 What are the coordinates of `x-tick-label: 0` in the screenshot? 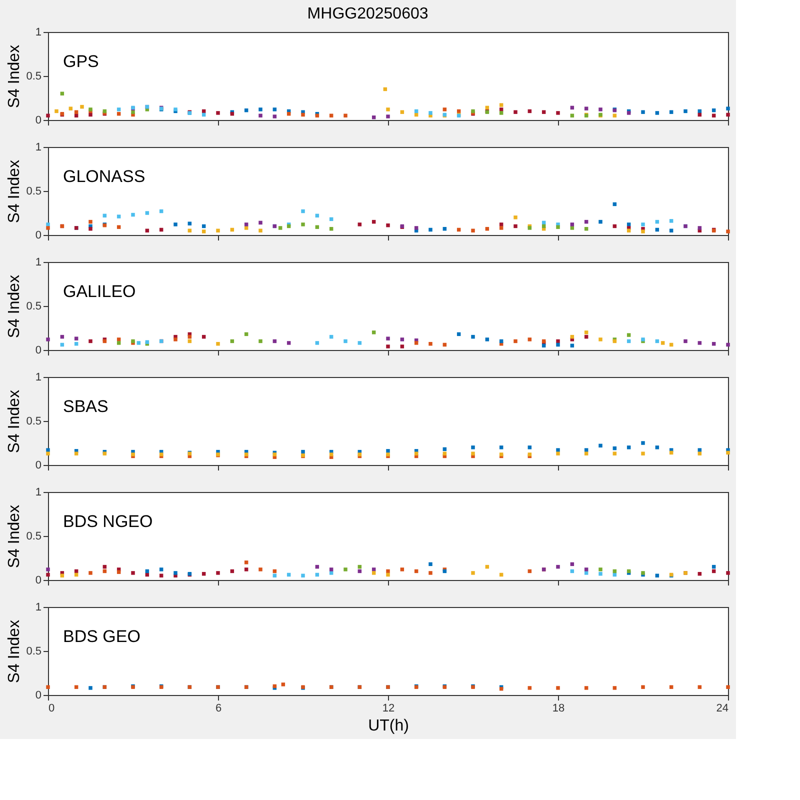 It's located at (51, 708).